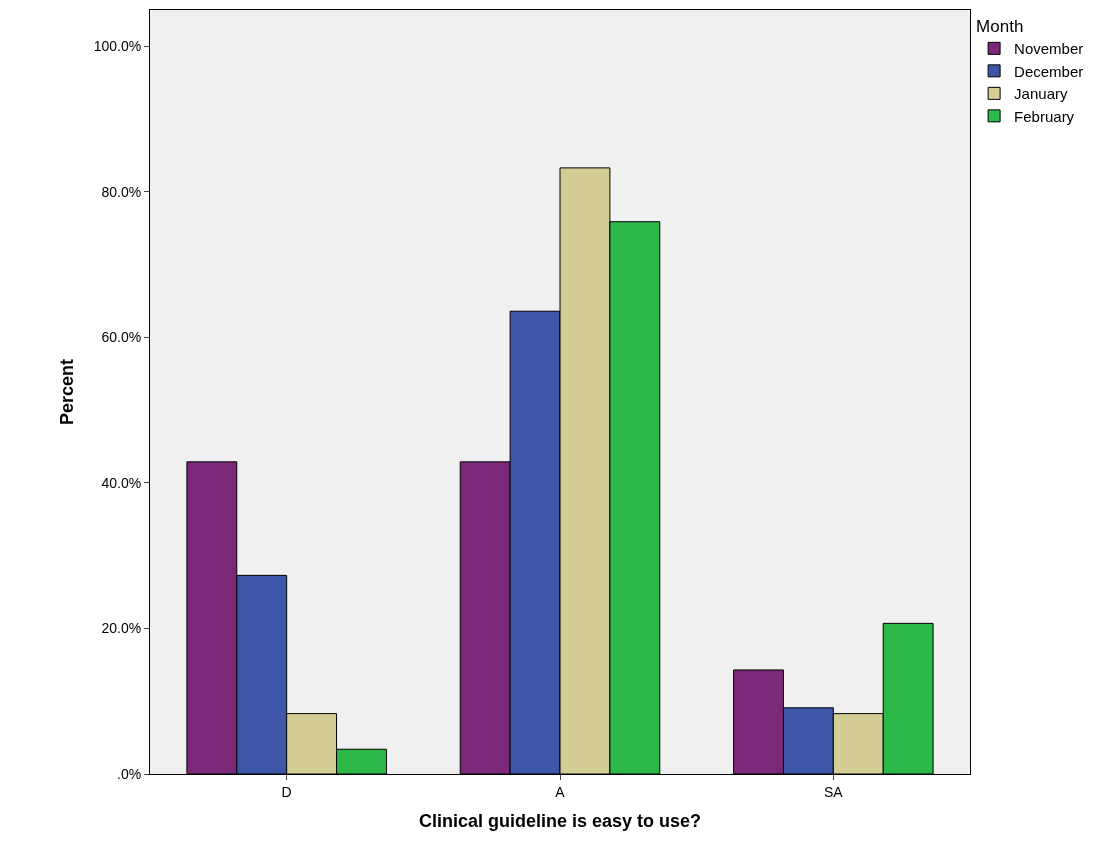 This screenshot has height=864, width=1099. What do you see at coordinates (286, 791) in the screenshot?
I see `x-tick-label: D` at bounding box center [286, 791].